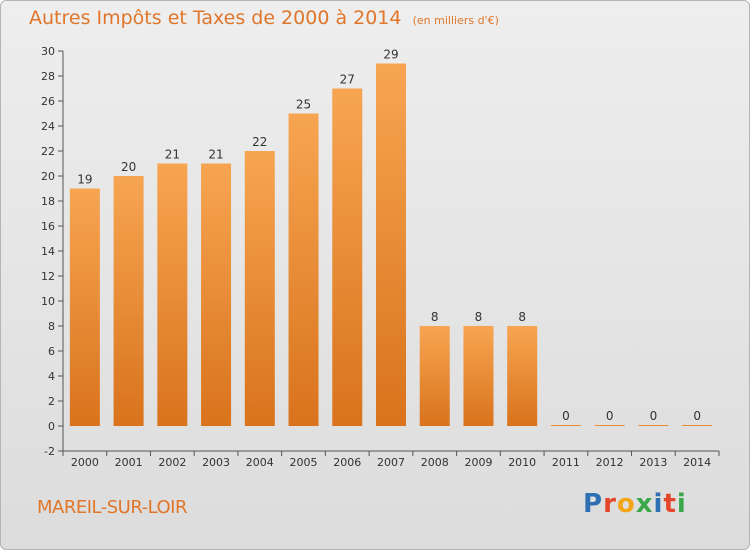 Image resolution: width=750 pixels, height=550 pixels. Describe the element at coordinates (435, 462) in the screenshot. I see `x-tick-label: 2008` at that location.